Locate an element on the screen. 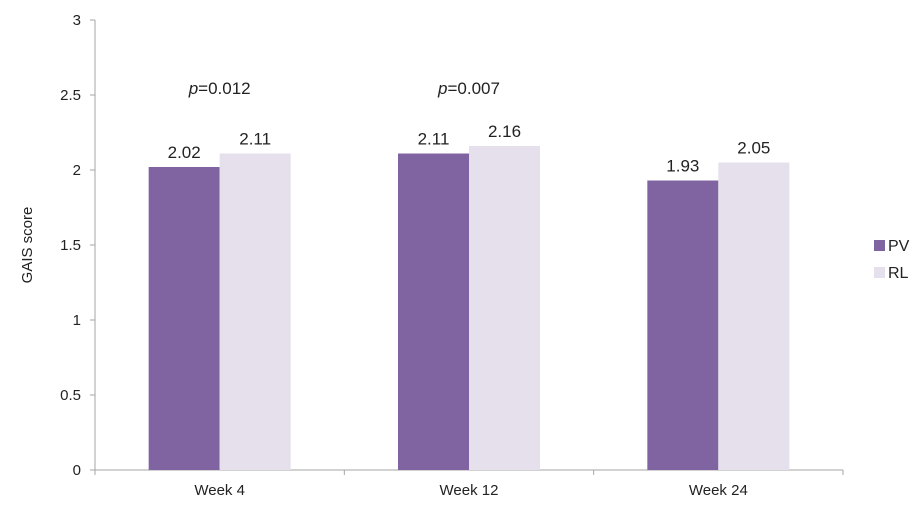 This screenshot has width=918, height=506. legend-label-pv: PV is located at coordinates (899, 246).